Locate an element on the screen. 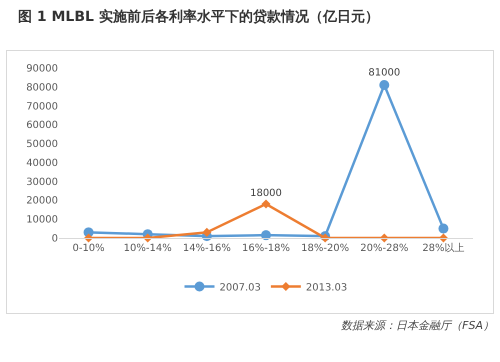 This screenshot has width=500, height=362. y-tick-label: 30000 is located at coordinates (42, 182).